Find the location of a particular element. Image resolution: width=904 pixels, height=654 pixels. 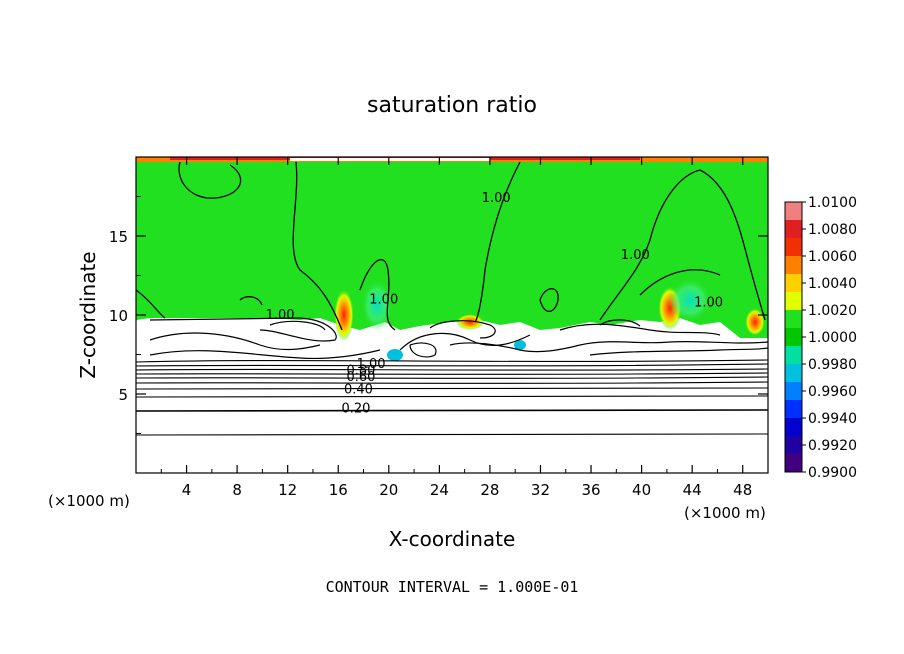

colorbar-label: 1.0020 is located at coordinates (832, 311).